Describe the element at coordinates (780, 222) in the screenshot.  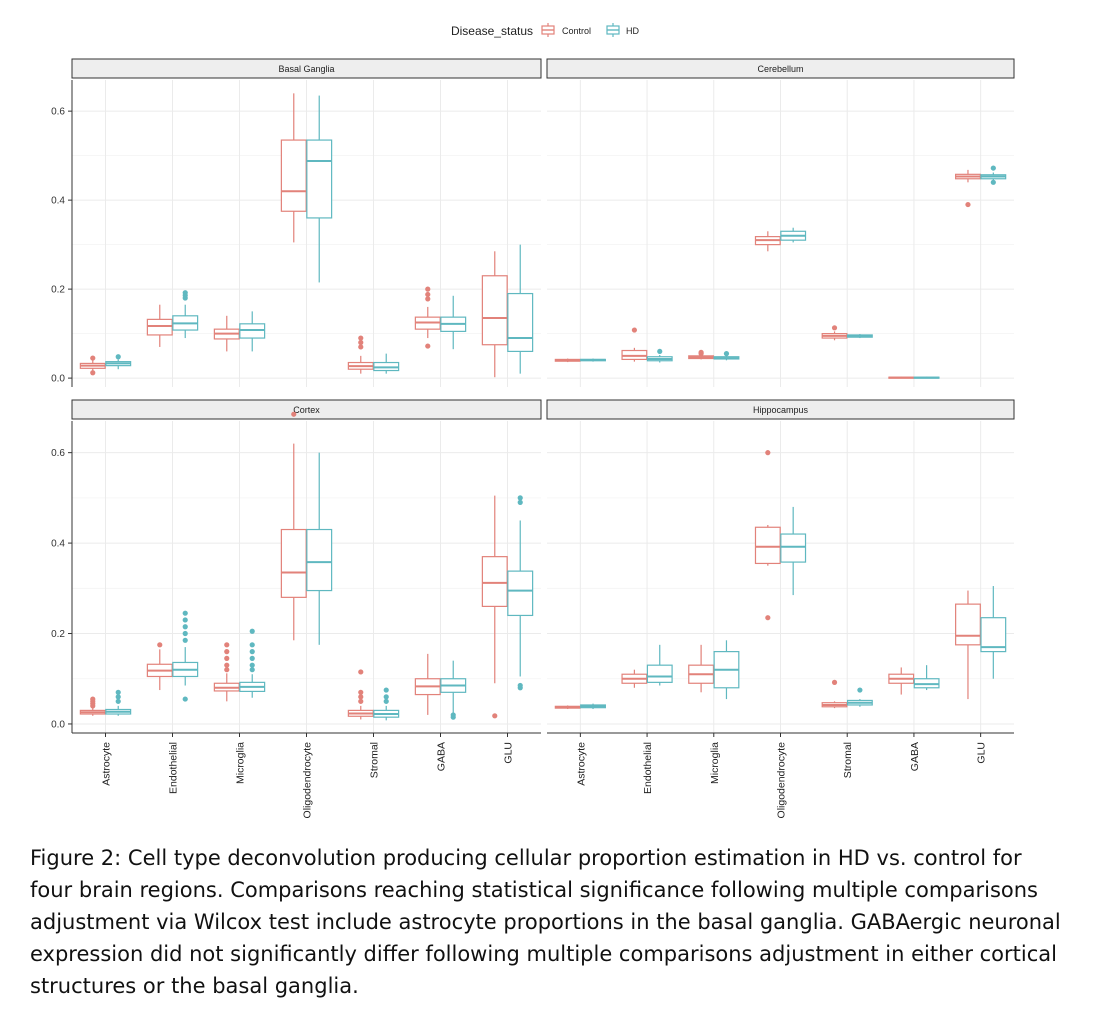
I see `panel-cerebellum: Cerebellum` at that location.